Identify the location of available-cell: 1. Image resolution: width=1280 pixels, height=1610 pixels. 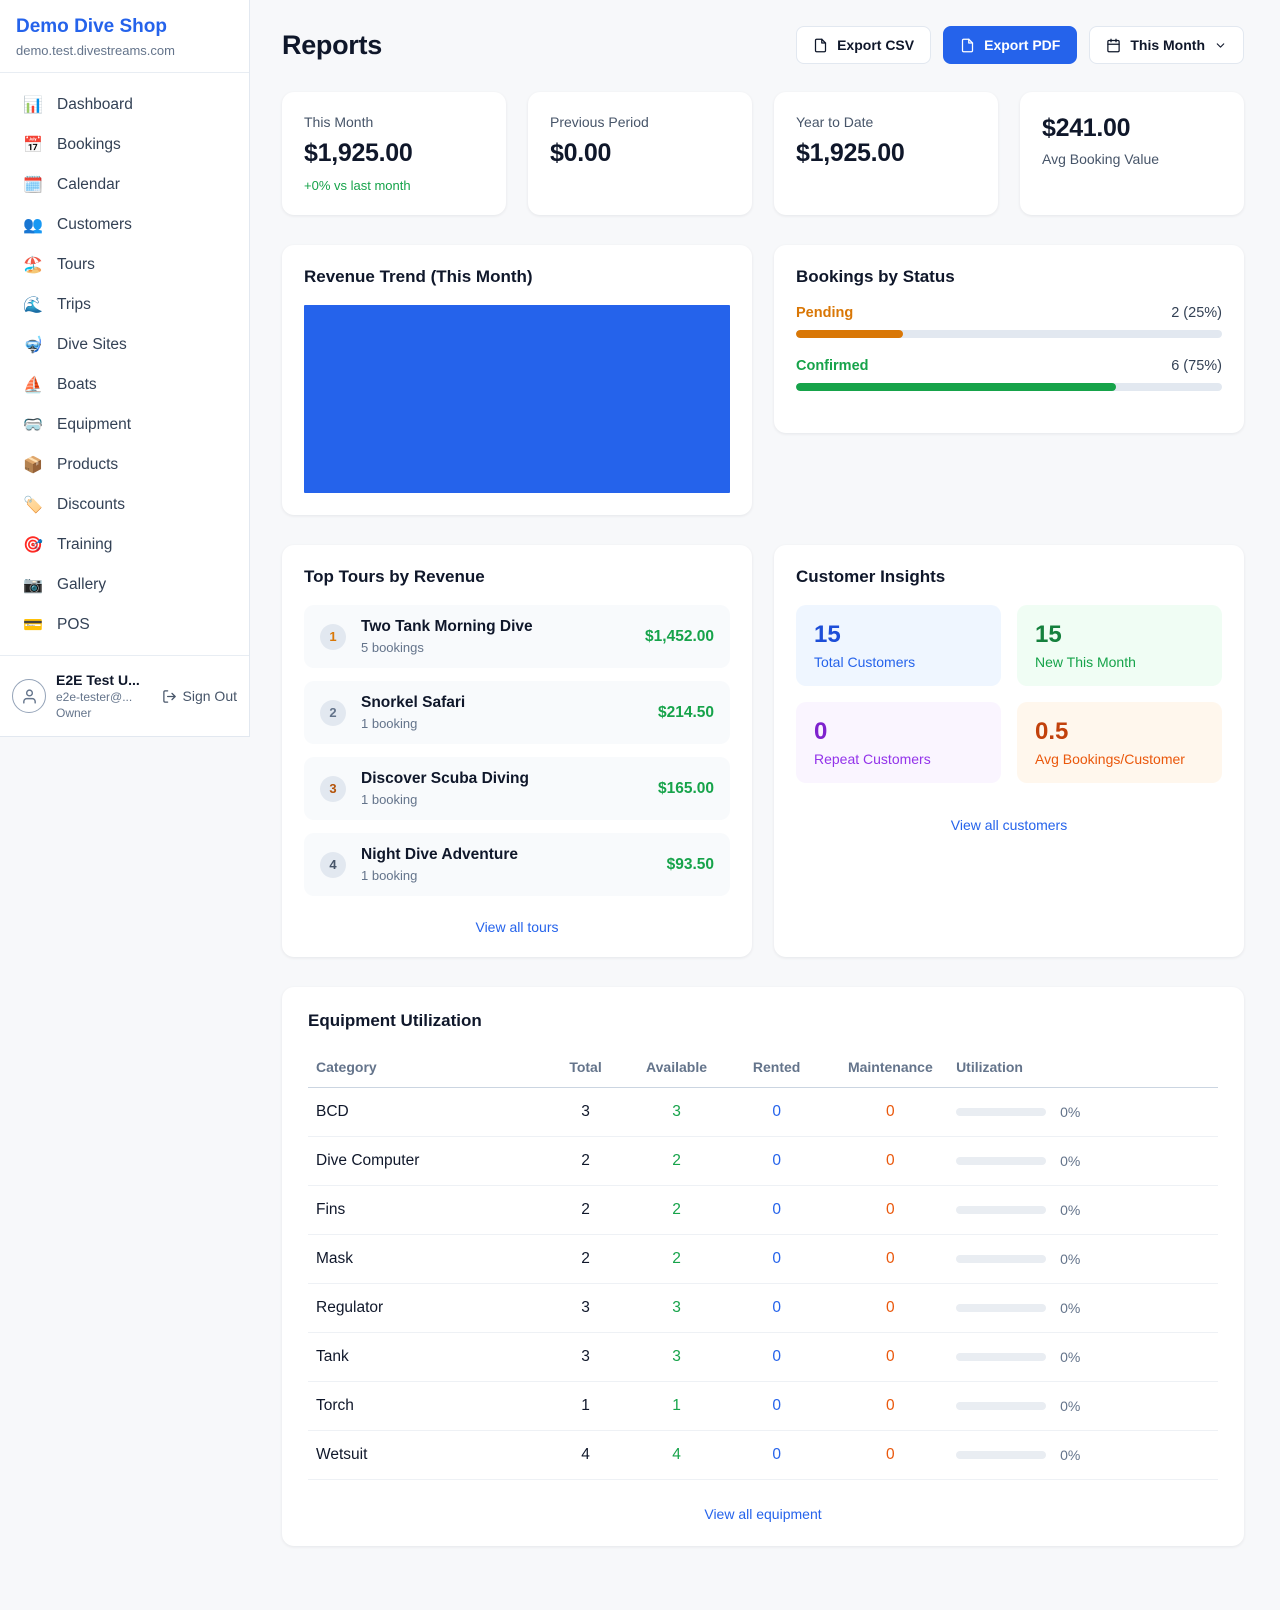
(676, 1406).